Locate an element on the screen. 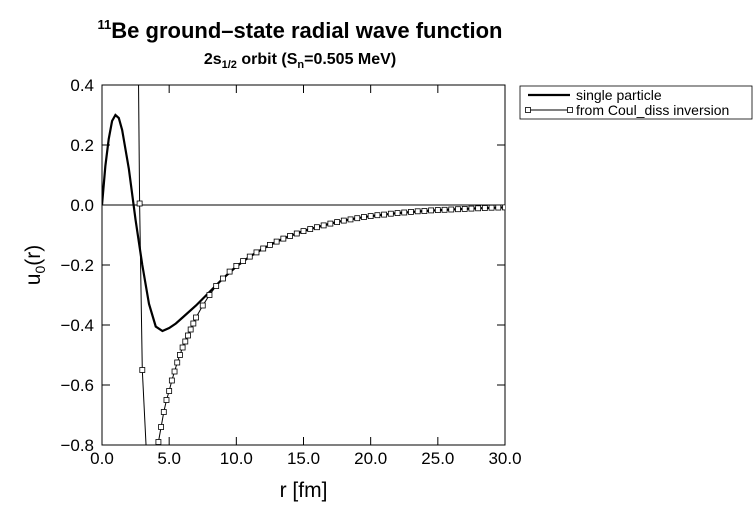  y-axis-label: u0(r) is located at coordinates (35, 265).